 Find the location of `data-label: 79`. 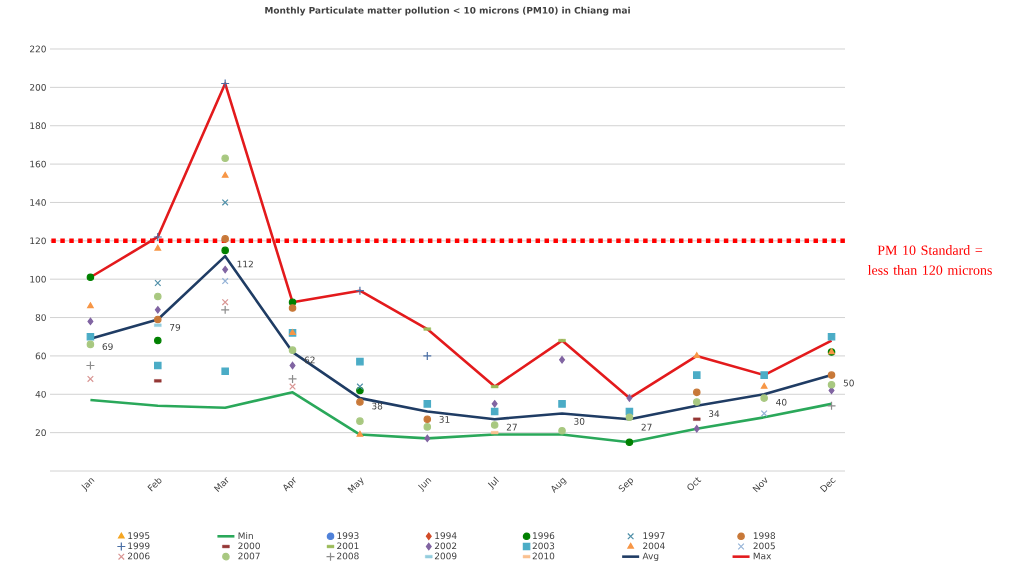

data-label: 79 is located at coordinates (175, 327).